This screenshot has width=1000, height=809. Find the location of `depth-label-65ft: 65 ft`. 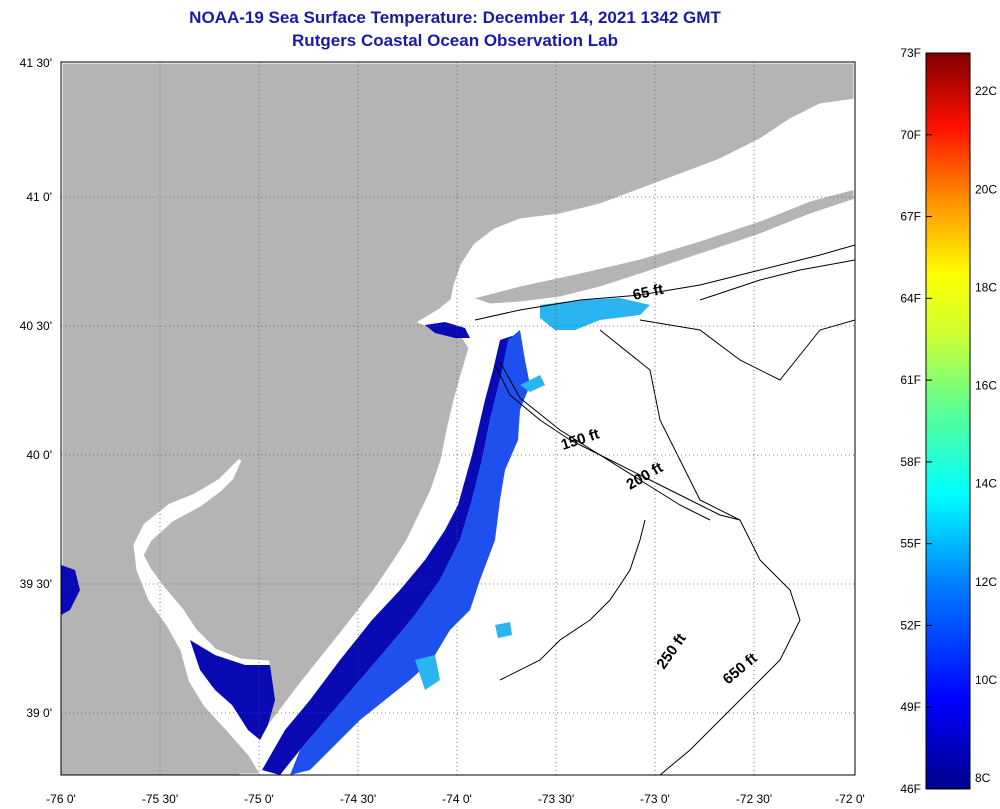

depth-label-65ft: 65 ft is located at coordinates (648, 292).